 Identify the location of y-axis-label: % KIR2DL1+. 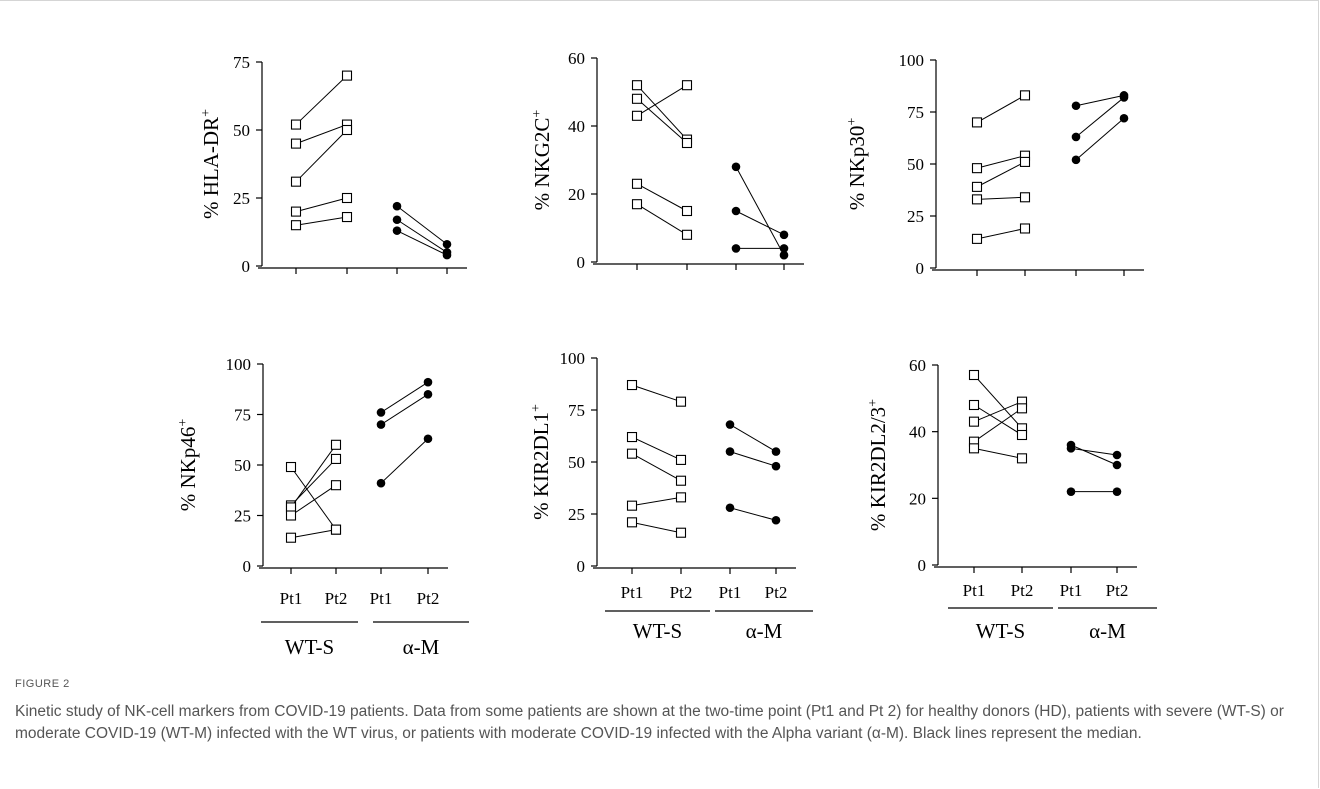
(541, 462).